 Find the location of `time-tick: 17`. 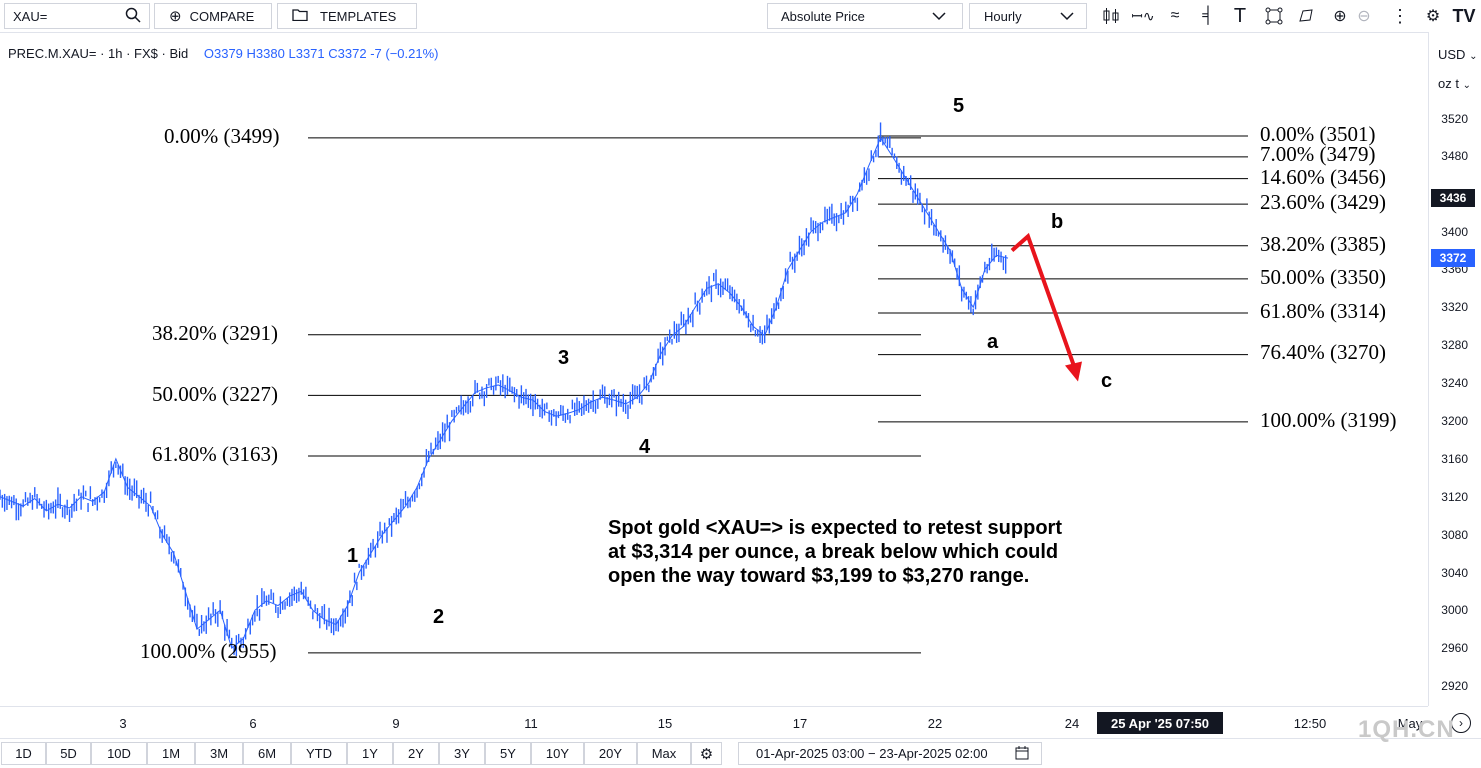

time-tick: 17 is located at coordinates (800, 723).